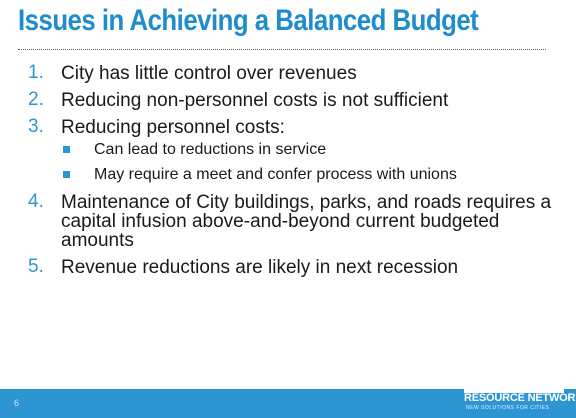 The image size is (576, 418). Describe the element at coordinates (482, 385) in the screenshot. I see `logo-national-label: NATIONAL` at that location.